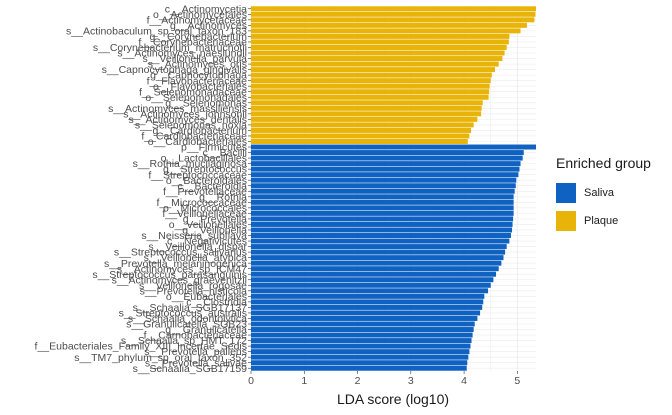  Describe the element at coordinates (206, 9) in the screenshot. I see `y-tick-label: c__Actinomycetia` at that location.